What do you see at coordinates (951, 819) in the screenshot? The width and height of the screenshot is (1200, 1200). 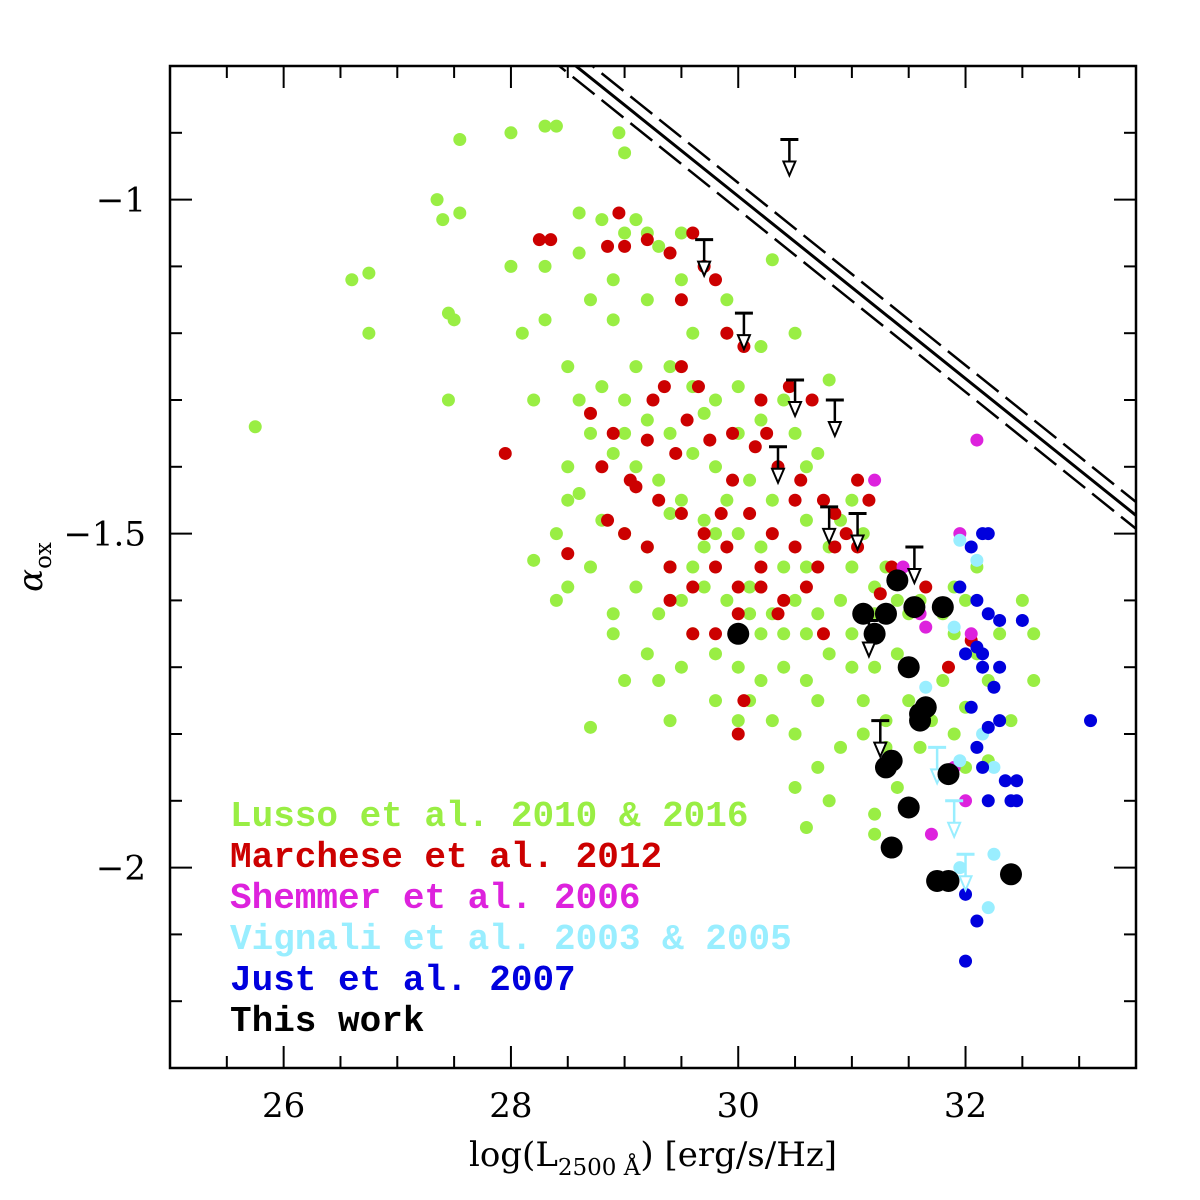 I see `series-vignali-upper-limits` at bounding box center [951, 819].